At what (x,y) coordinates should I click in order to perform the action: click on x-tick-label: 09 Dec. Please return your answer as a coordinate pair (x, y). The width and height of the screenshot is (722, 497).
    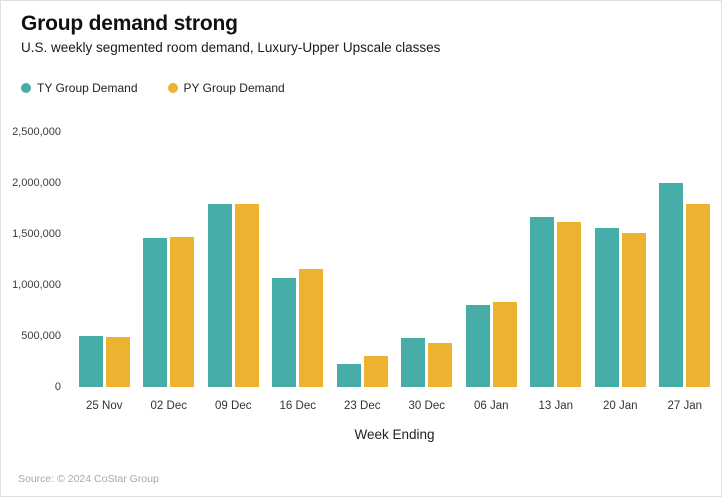
    Looking at the image, I should click on (233, 406).